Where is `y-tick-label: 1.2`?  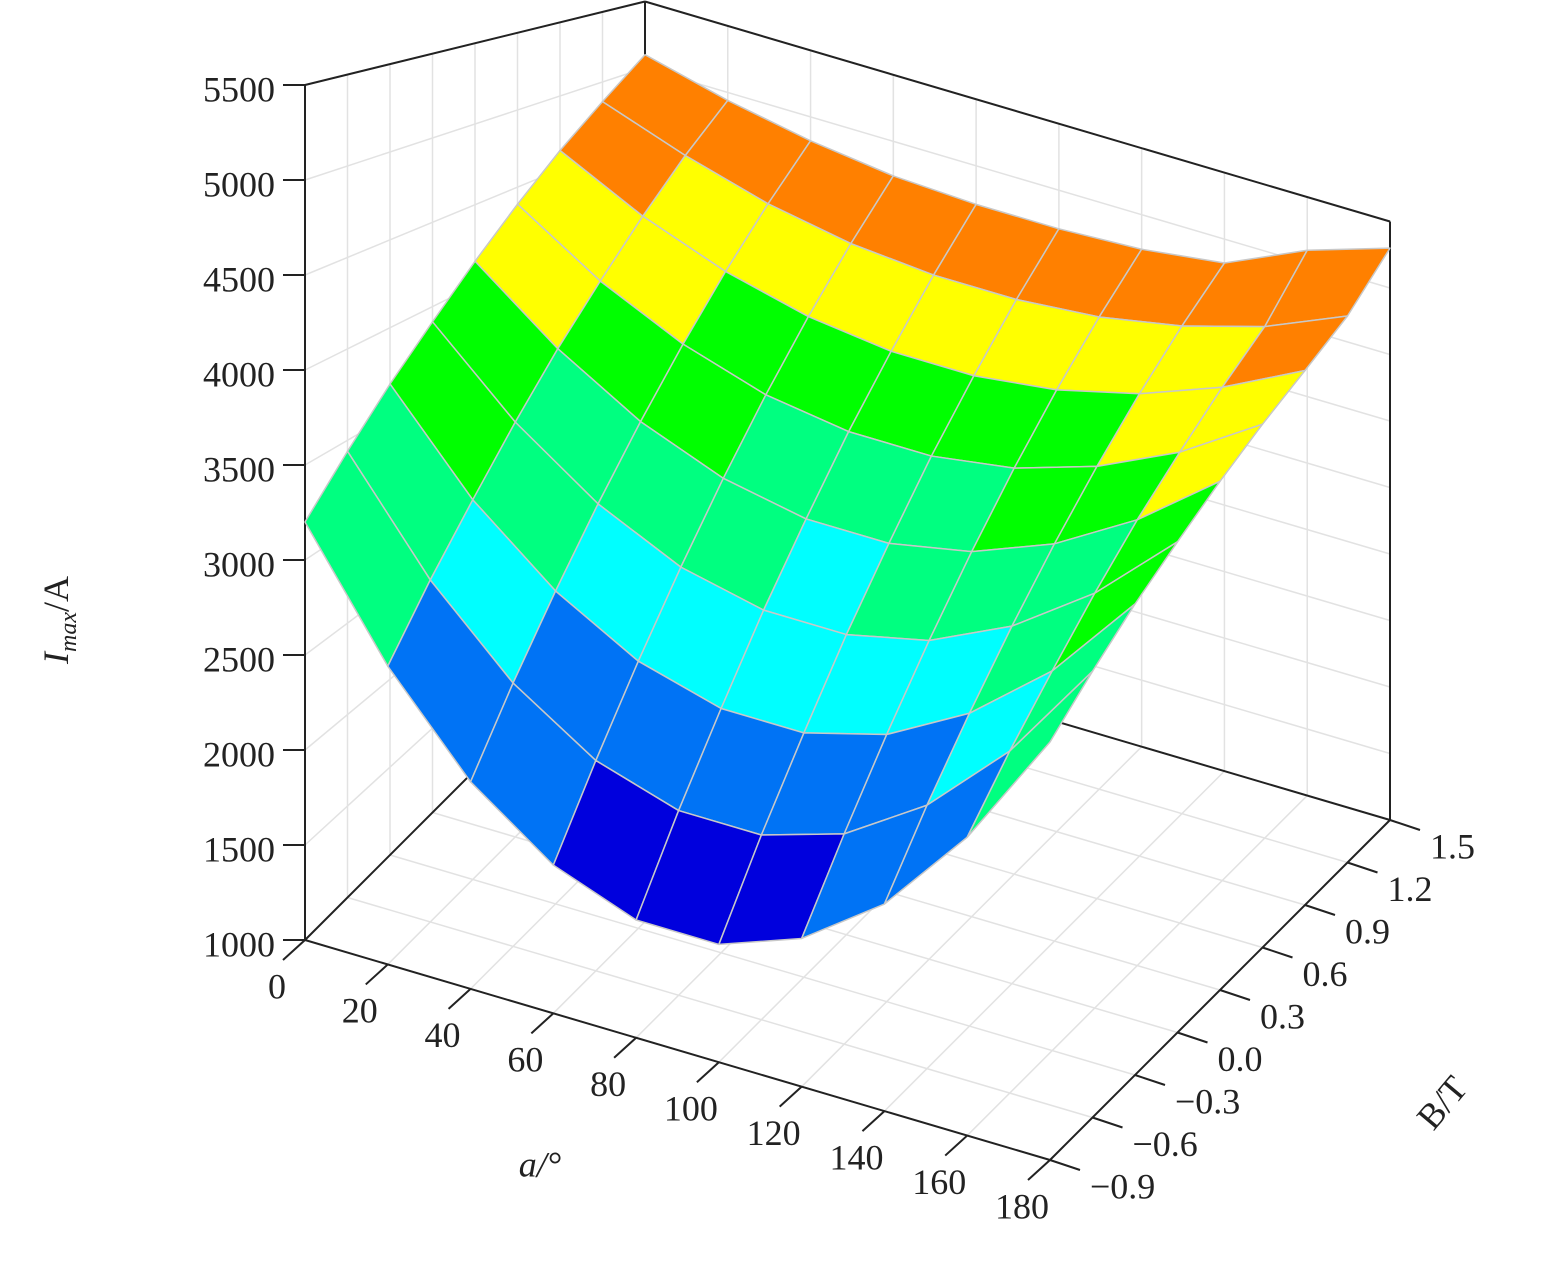 y-tick-label: 1.2 is located at coordinates (1410, 889).